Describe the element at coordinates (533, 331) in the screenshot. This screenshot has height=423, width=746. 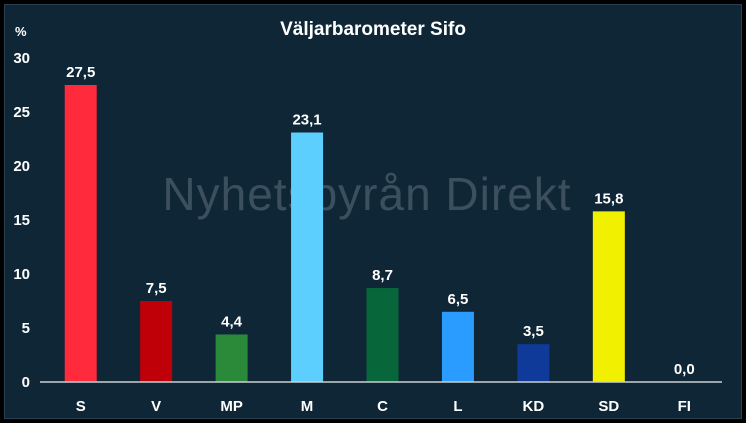
I see `data-label-kd: 3,5` at that location.